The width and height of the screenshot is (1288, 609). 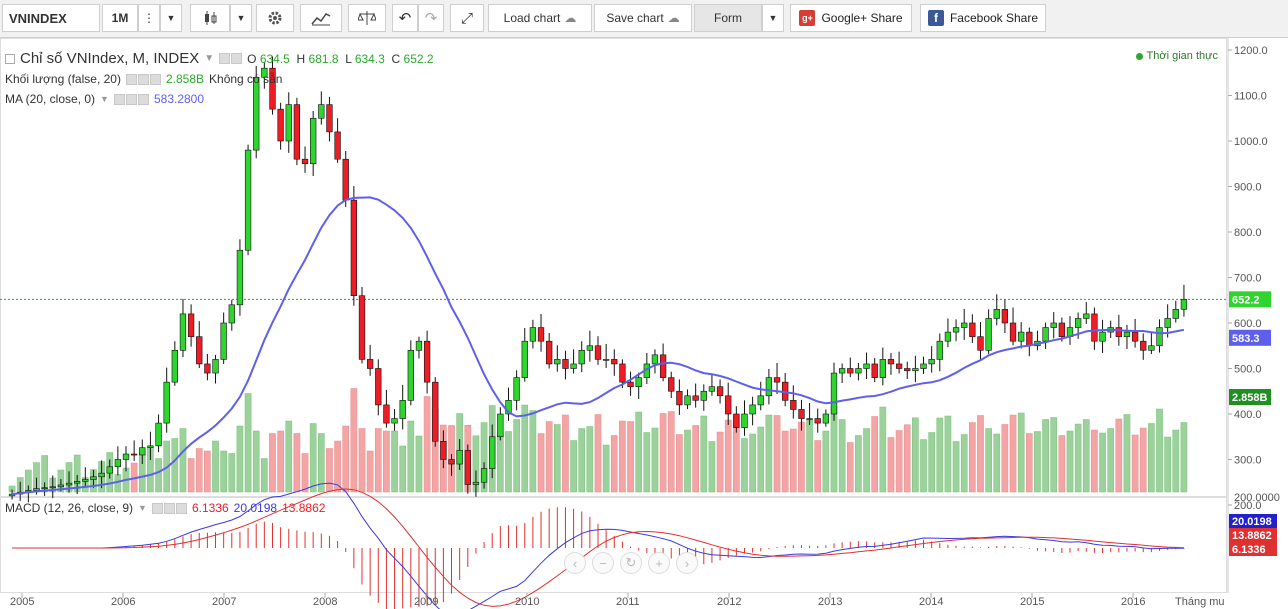 I want to click on scroll-left-icon: ‹, so click(x=575, y=563).